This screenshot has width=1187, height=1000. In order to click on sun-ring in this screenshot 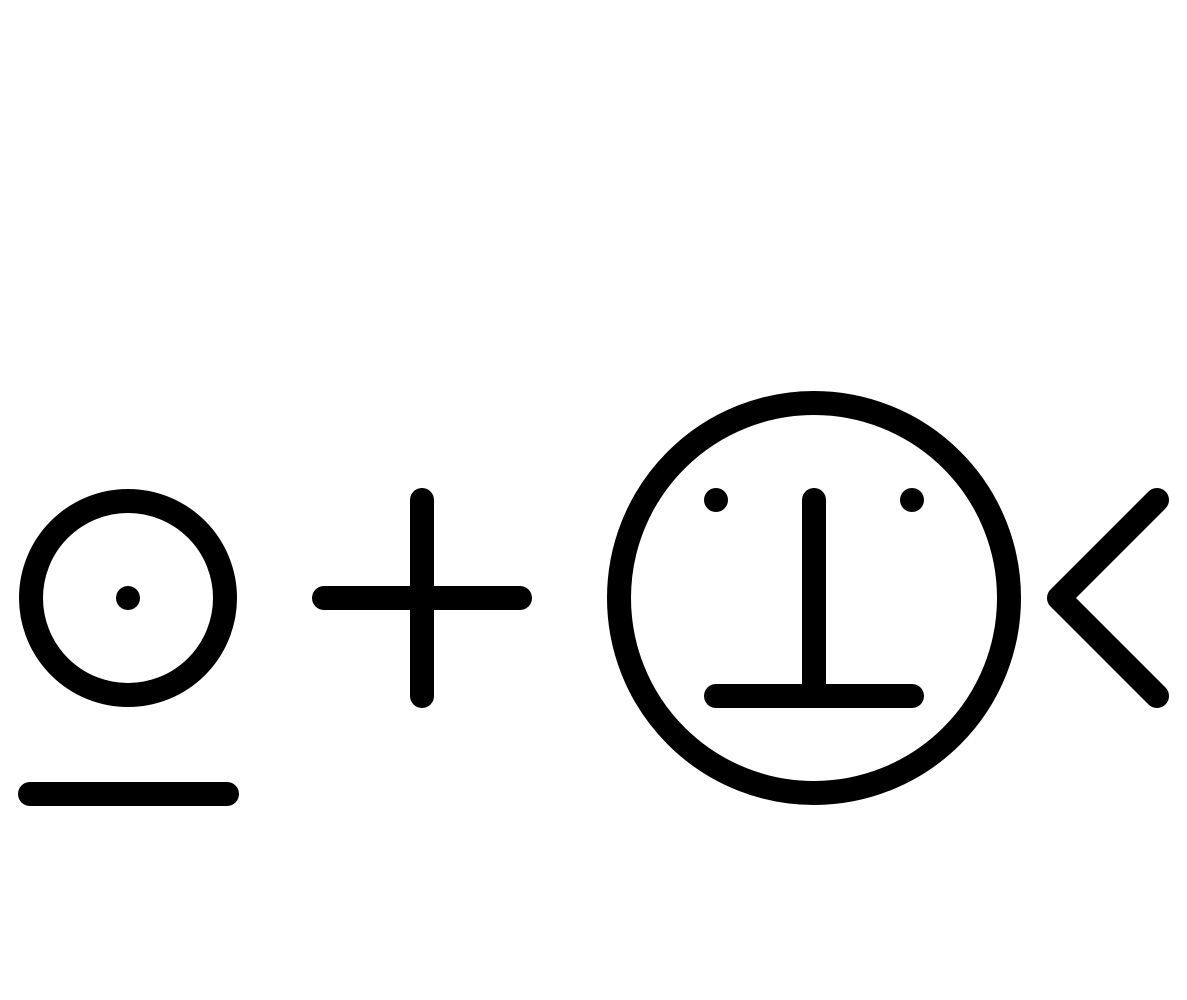, I will do `click(128, 598)`.